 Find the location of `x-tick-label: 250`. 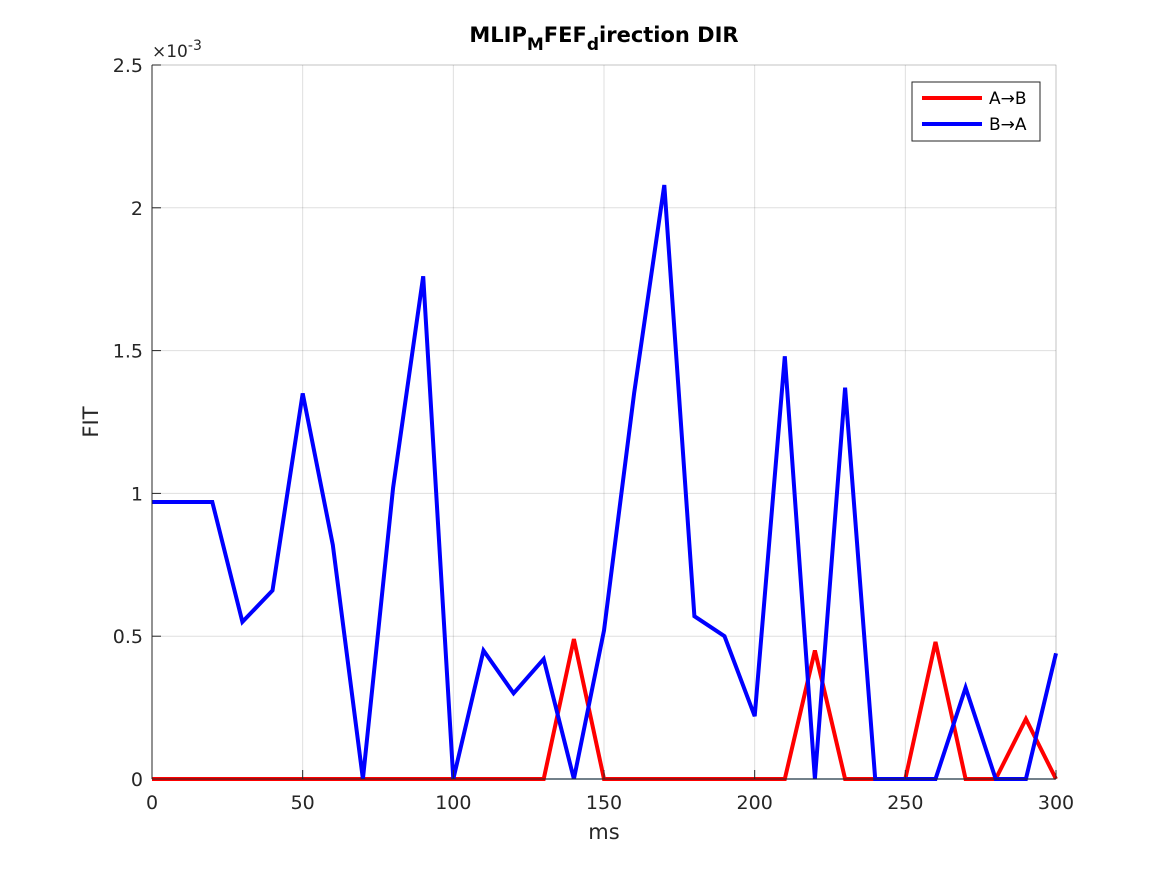

x-tick-label: 250 is located at coordinates (905, 803).